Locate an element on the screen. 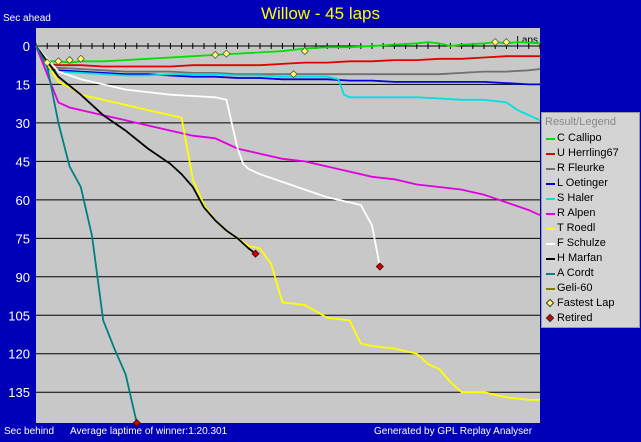  y-tick-label: 120 is located at coordinates (19, 354).